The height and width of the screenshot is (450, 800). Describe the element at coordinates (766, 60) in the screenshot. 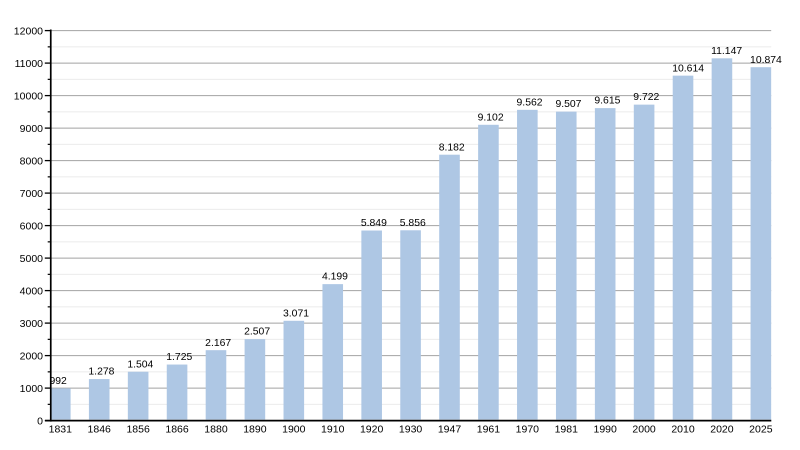

I see `svg-text: 10.874` at that location.